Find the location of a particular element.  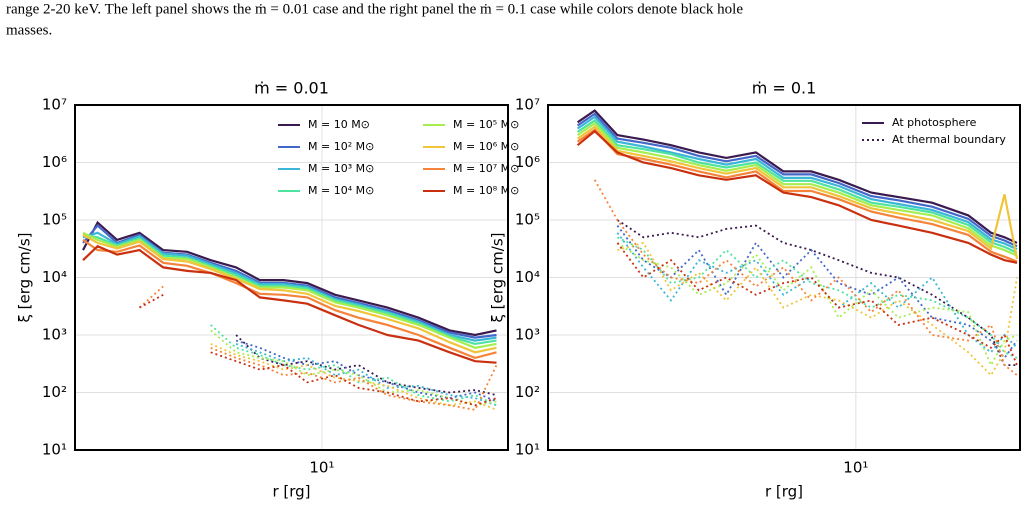

legend-label: M = 10⁴ M⊙ is located at coordinates (341, 190).